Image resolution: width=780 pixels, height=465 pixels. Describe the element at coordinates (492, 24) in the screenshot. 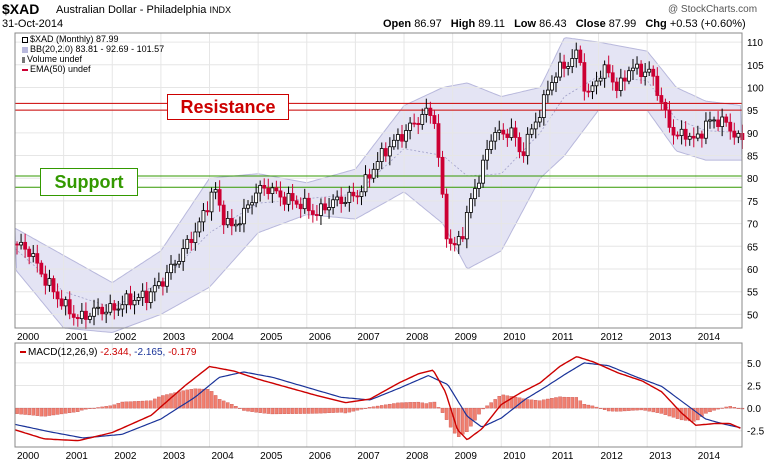

I see `high-value: 89.11` at that location.